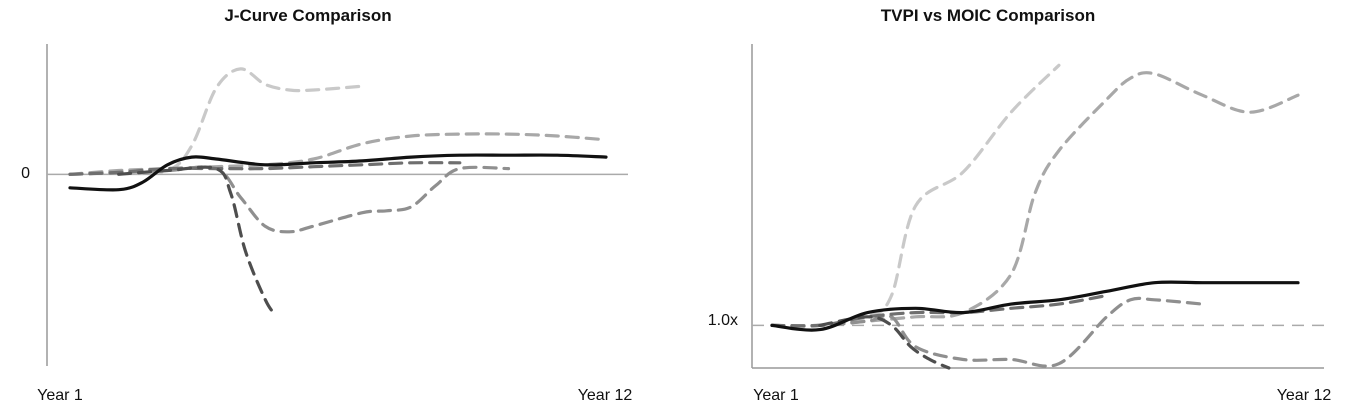 The image size is (1352, 414). What do you see at coordinates (988, 15) in the screenshot?
I see `chart-title: TVPI vs MOIC Comparison` at bounding box center [988, 15].